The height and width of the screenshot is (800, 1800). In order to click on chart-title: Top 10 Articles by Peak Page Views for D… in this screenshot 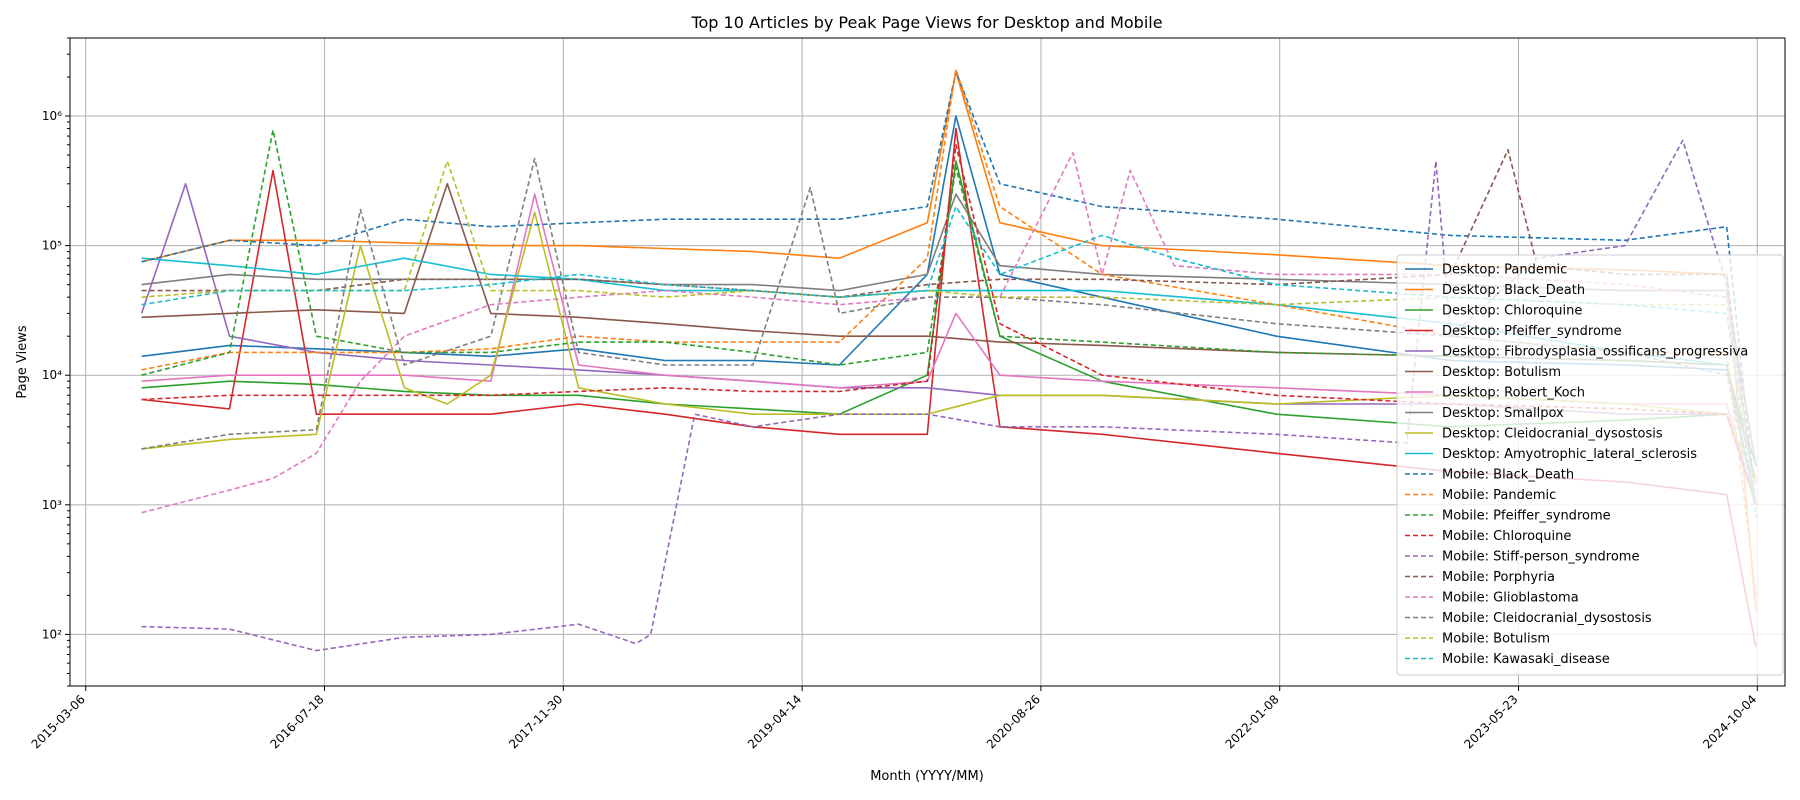, I will do `click(926, 22)`.